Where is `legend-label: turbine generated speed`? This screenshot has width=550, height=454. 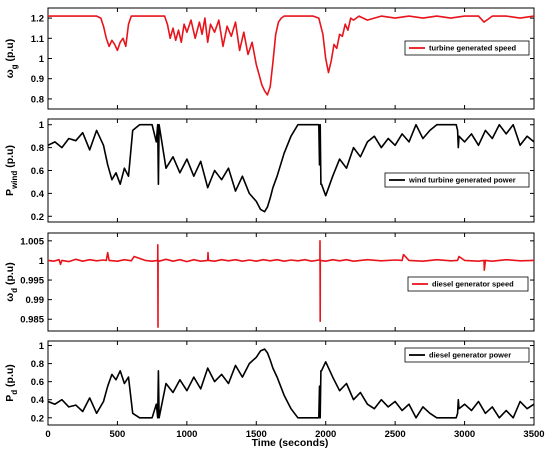 legend-label: turbine generated speed is located at coordinates (473, 48).